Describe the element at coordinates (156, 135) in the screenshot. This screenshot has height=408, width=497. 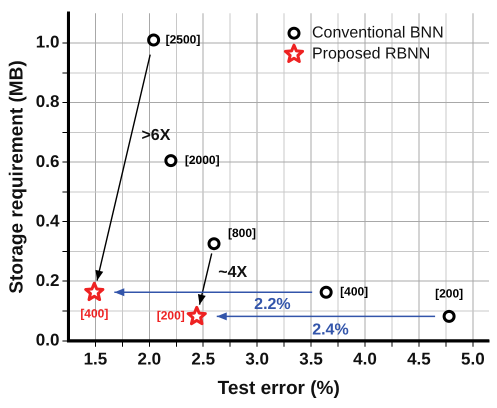
I see `annotation: >6X` at that location.